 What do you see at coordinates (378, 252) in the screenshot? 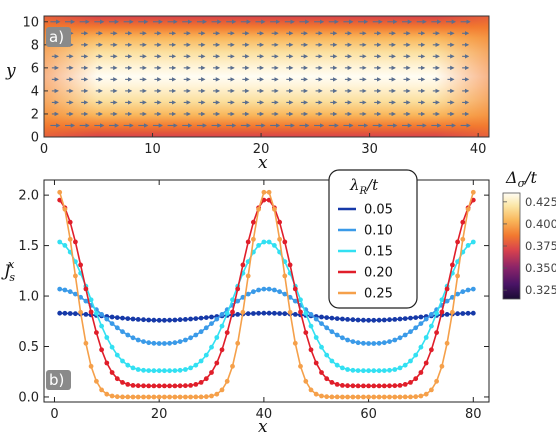
I see `legend-label-0.15: 0.15` at bounding box center [378, 252].